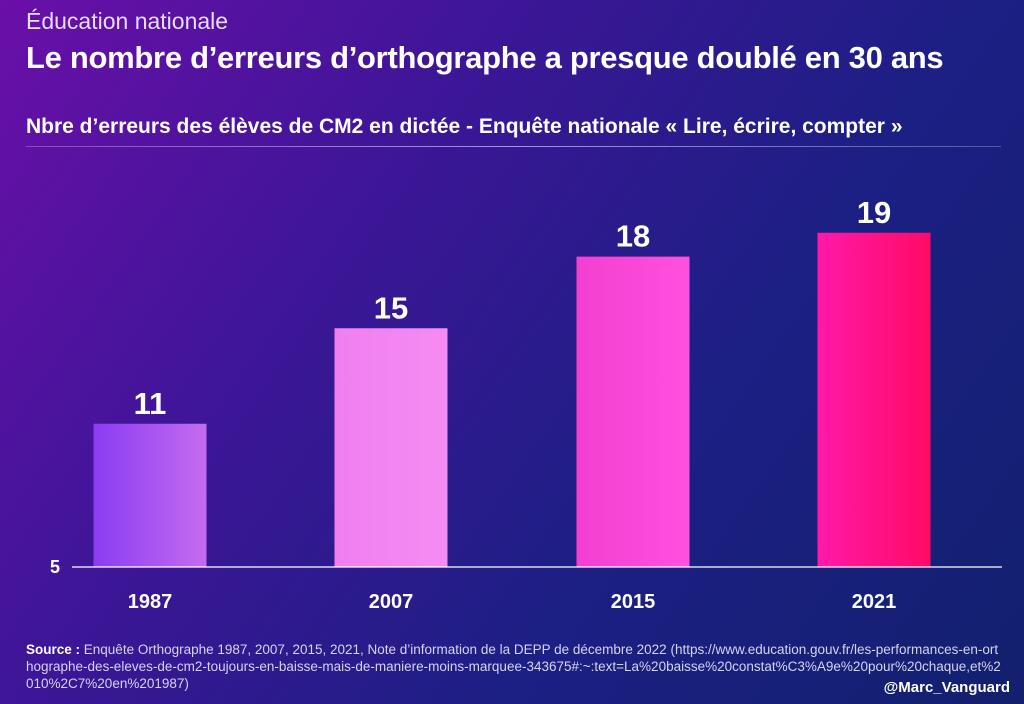 This screenshot has height=704, width=1024. Describe the element at coordinates (513, 146) in the screenshot. I see `subtitle-divider` at that location.